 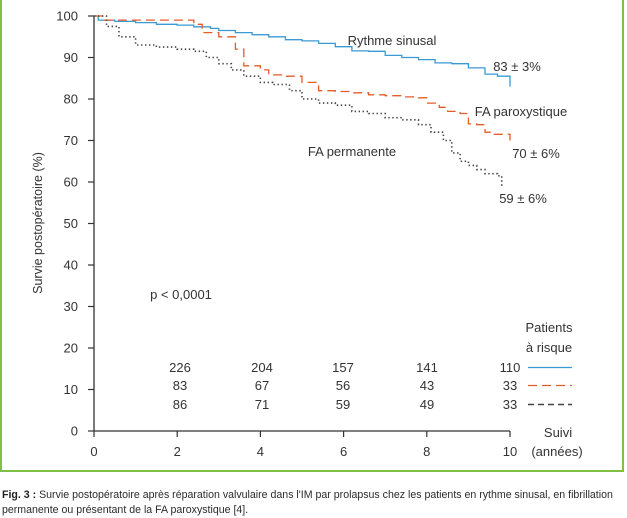 What do you see at coordinates (180, 385) in the screenshot?
I see `risk-table-cell: 83` at bounding box center [180, 385].